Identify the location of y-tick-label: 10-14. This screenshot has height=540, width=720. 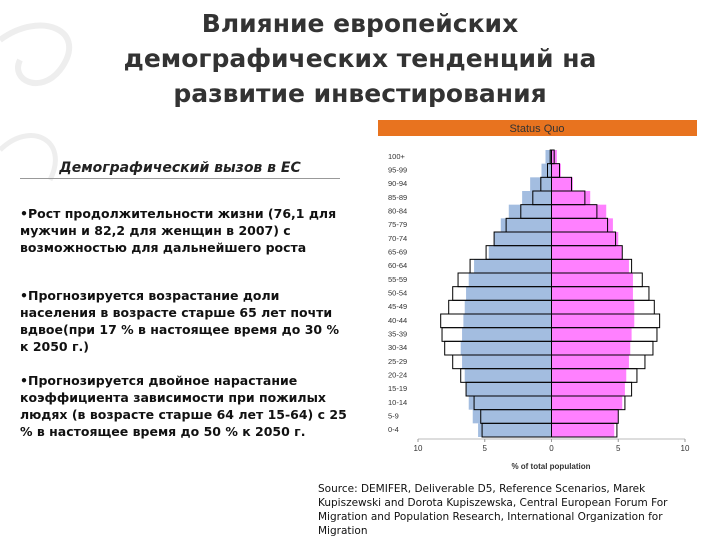
(397, 402).